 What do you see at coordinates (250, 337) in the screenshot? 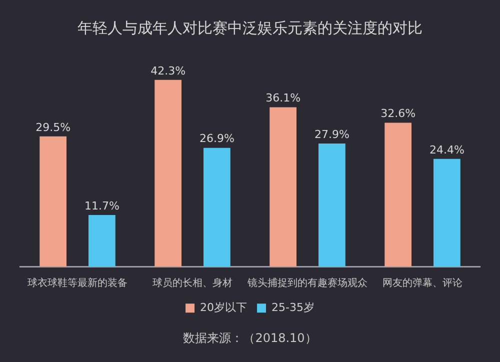
I see `source-note: 数据来源：（2018.10）` at bounding box center [250, 337].